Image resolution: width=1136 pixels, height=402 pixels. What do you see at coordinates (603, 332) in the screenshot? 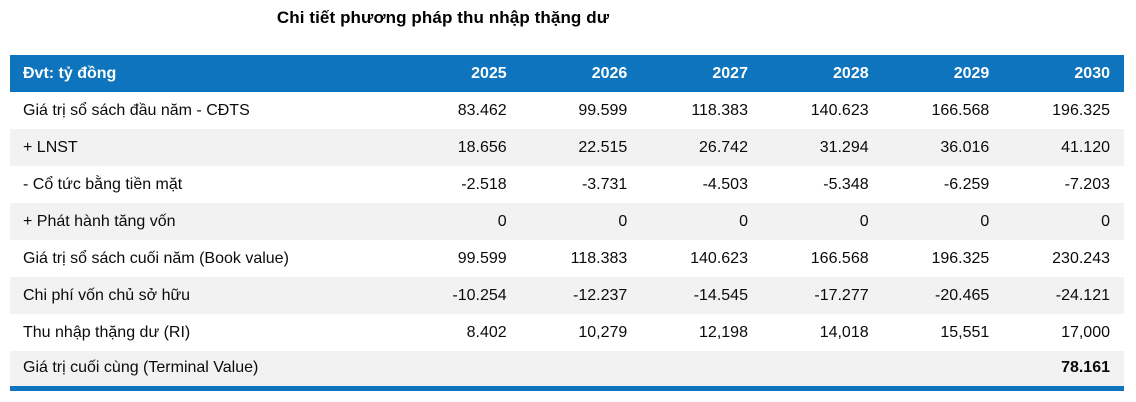
I see `value-cell: 10,279` at bounding box center [603, 332].